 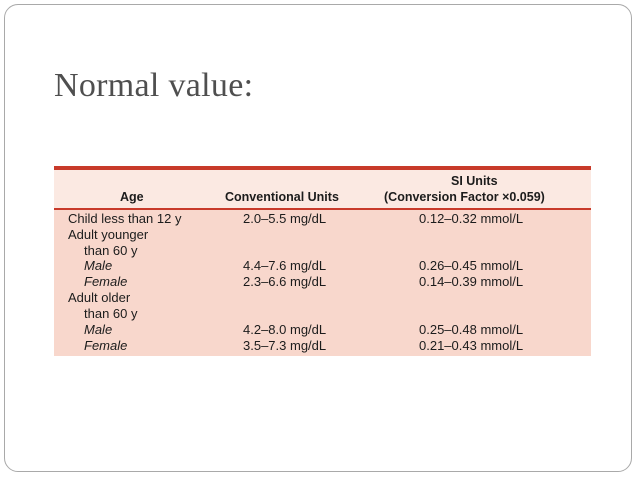 What do you see at coordinates (282, 197) in the screenshot?
I see `header-conventional-units: Conventional Units` at bounding box center [282, 197].